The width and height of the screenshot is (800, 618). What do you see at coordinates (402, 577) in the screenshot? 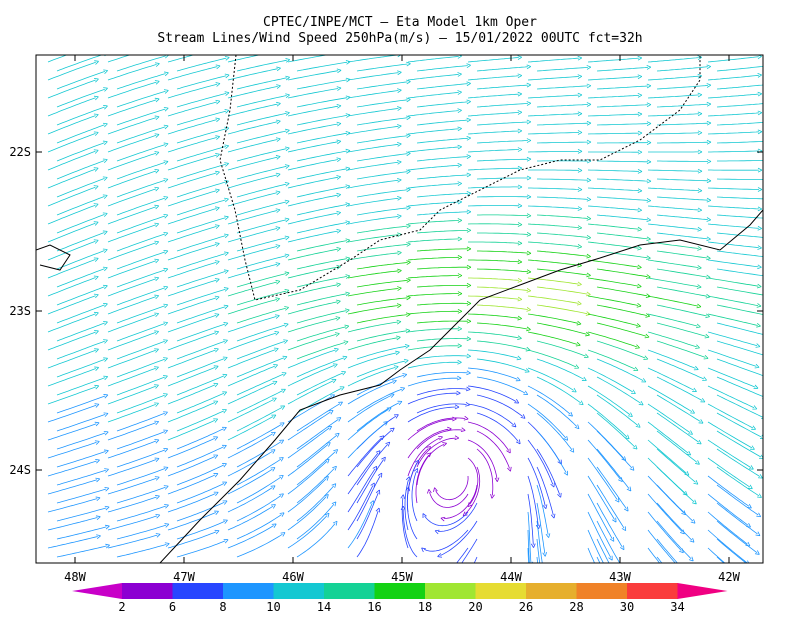
I see `lon-label: 45W` at bounding box center [402, 577].